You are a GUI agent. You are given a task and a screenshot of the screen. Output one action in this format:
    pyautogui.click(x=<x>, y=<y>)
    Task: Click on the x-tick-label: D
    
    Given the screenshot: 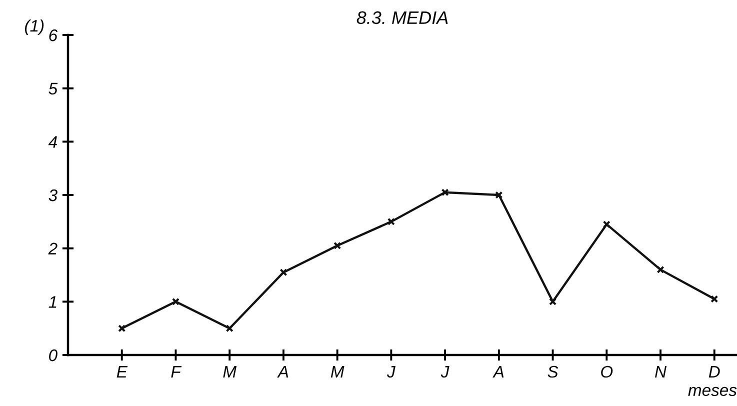 What is the action you would take?
    pyautogui.click(x=714, y=372)
    